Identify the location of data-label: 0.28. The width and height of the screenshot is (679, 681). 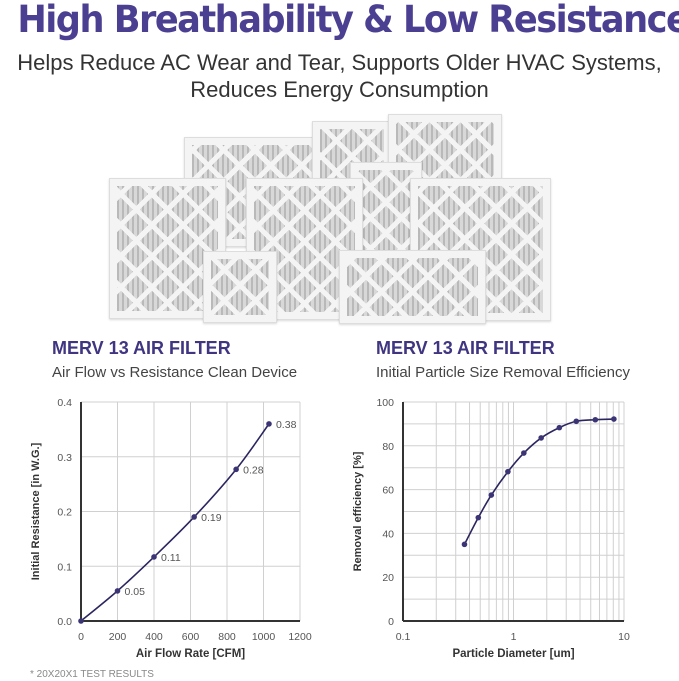
(253, 470).